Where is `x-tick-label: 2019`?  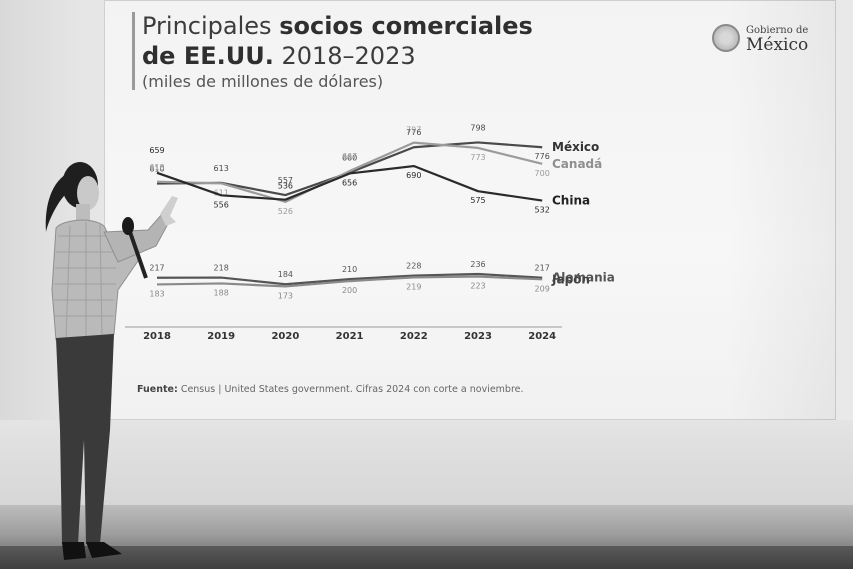
x-tick-label: 2019 is located at coordinates (221, 336).